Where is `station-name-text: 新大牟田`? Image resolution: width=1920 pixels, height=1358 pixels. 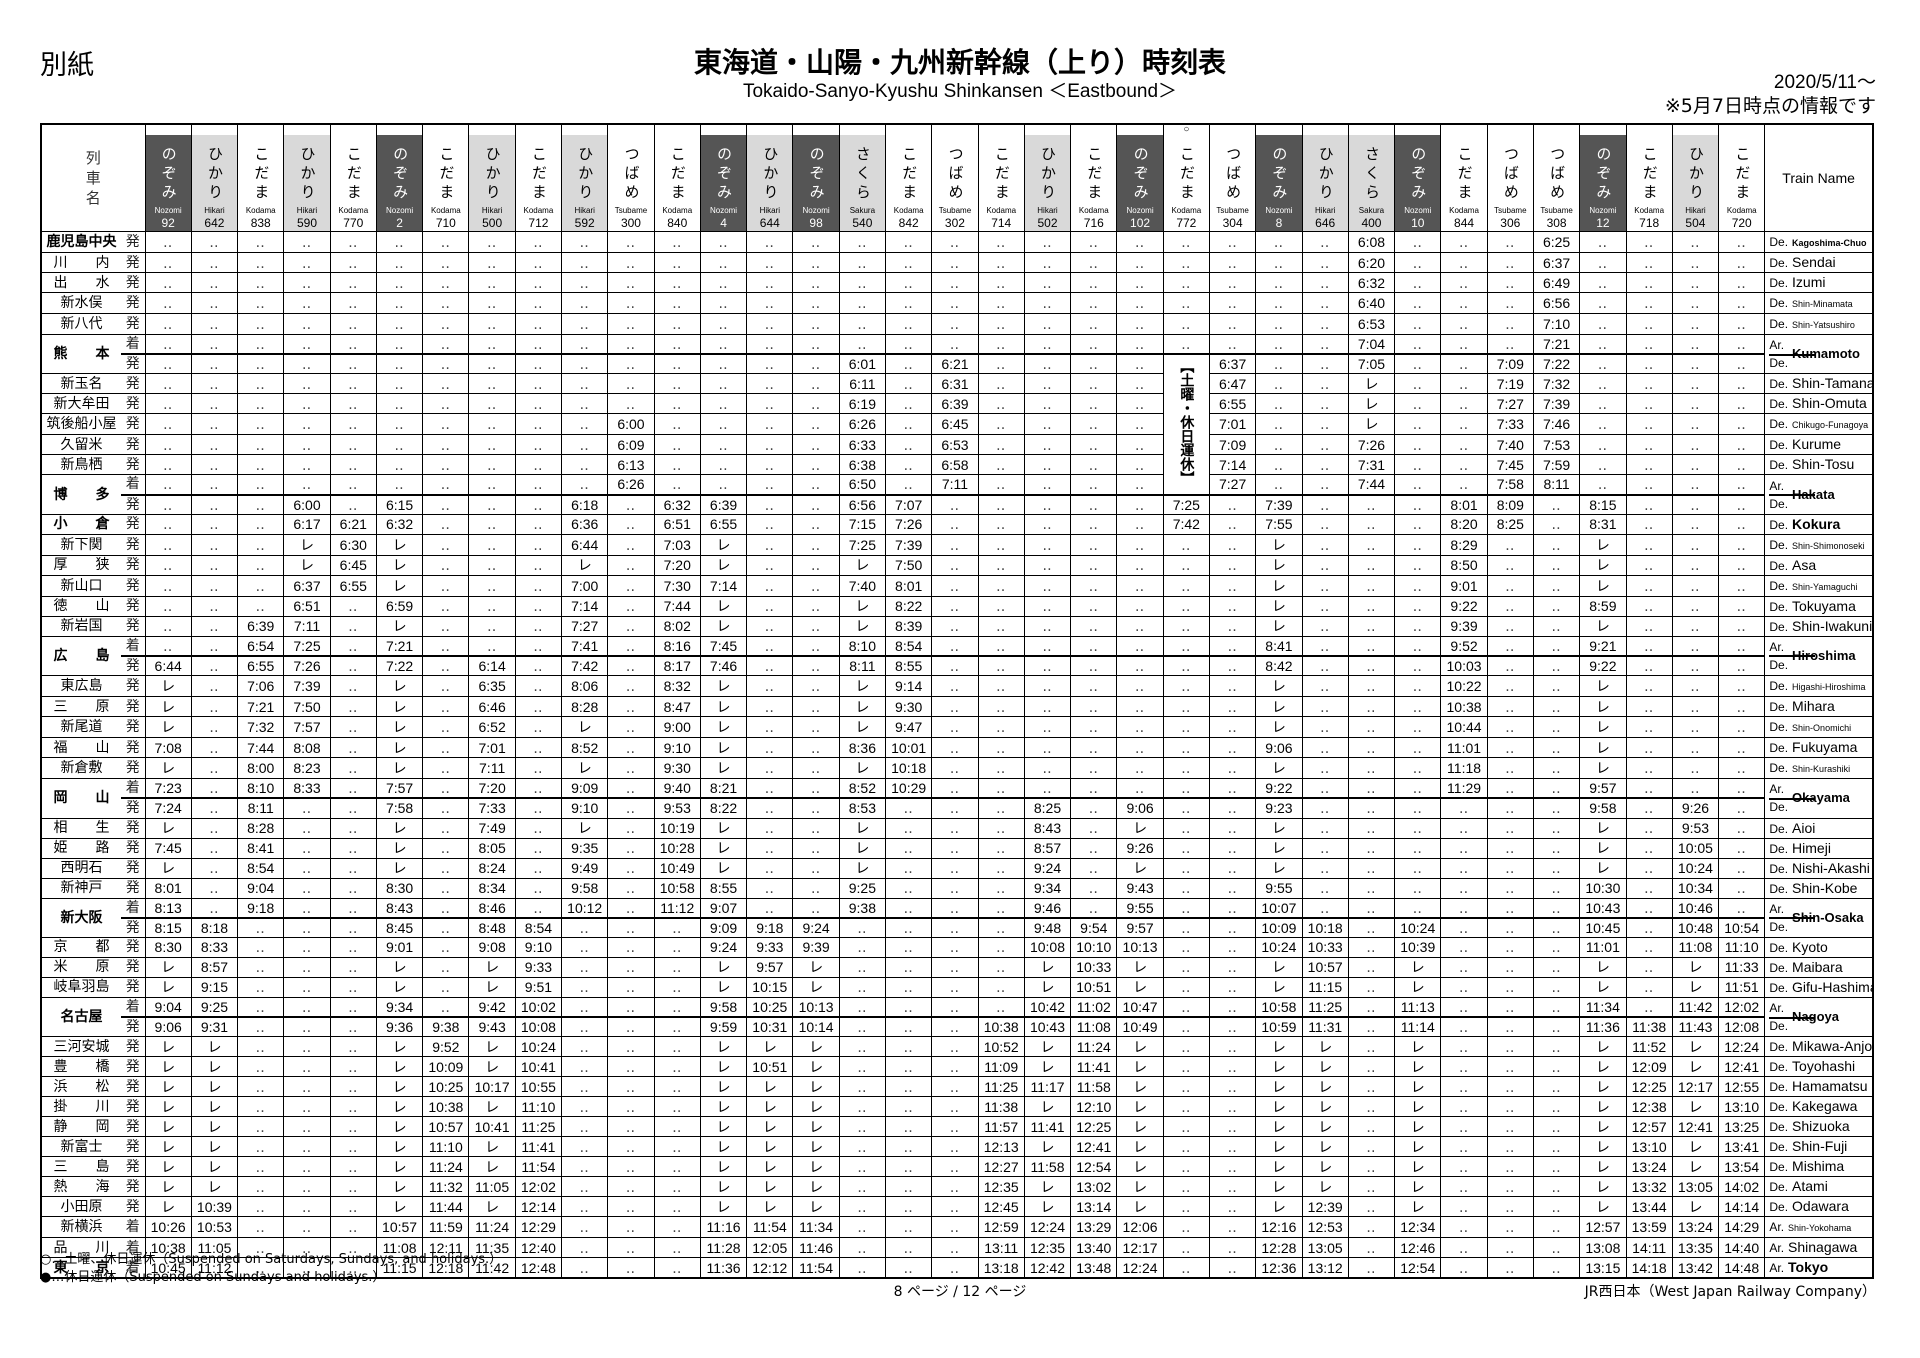 station-name-text: 新大牟田 is located at coordinates (81, 403).